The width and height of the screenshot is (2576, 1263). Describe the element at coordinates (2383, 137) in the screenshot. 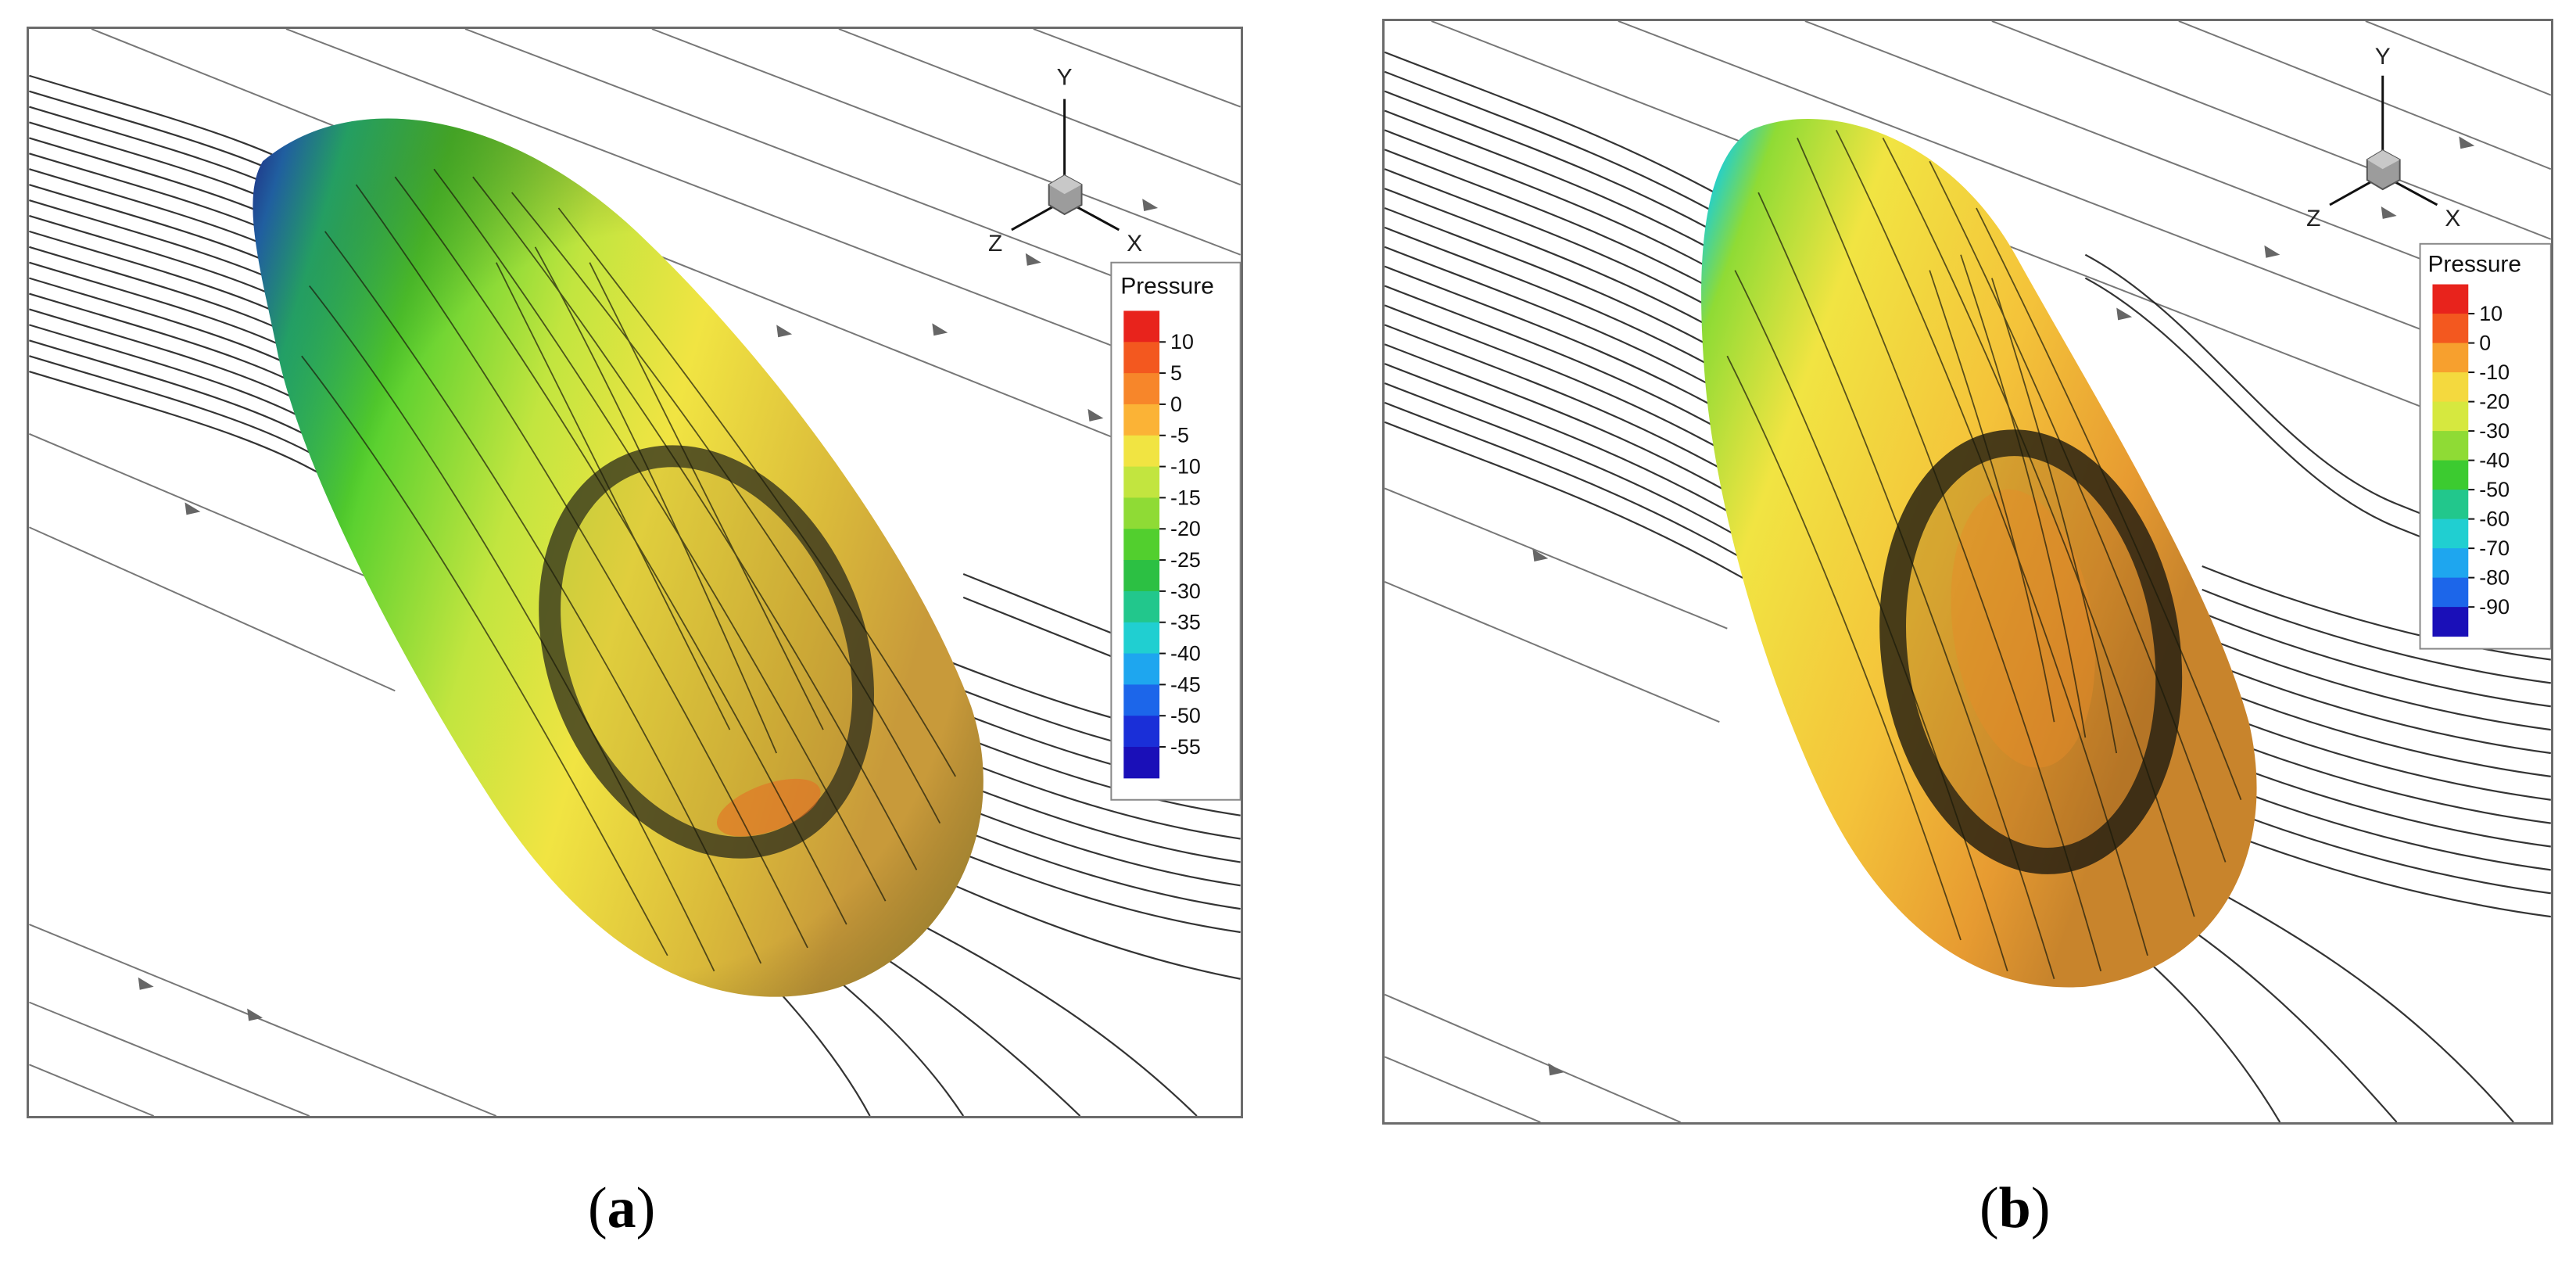

I see `axis-triad-b: Y Z X` at that location.